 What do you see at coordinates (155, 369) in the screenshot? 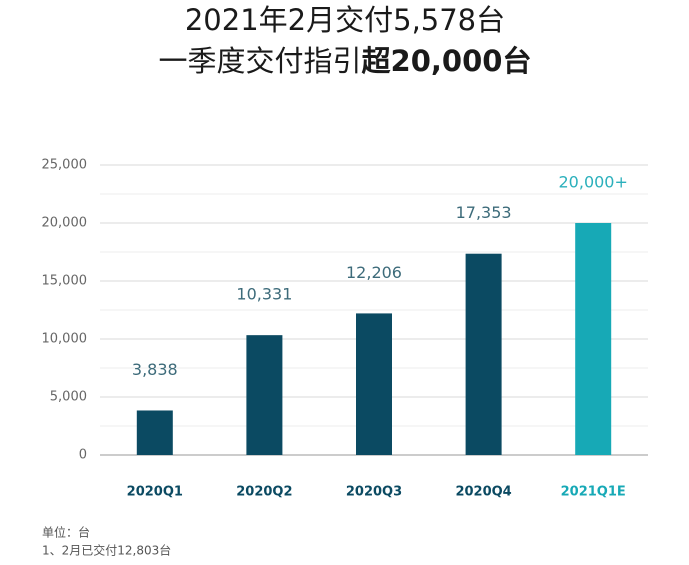
I see `value-label: 3,838` at bounding box center [155, 369].